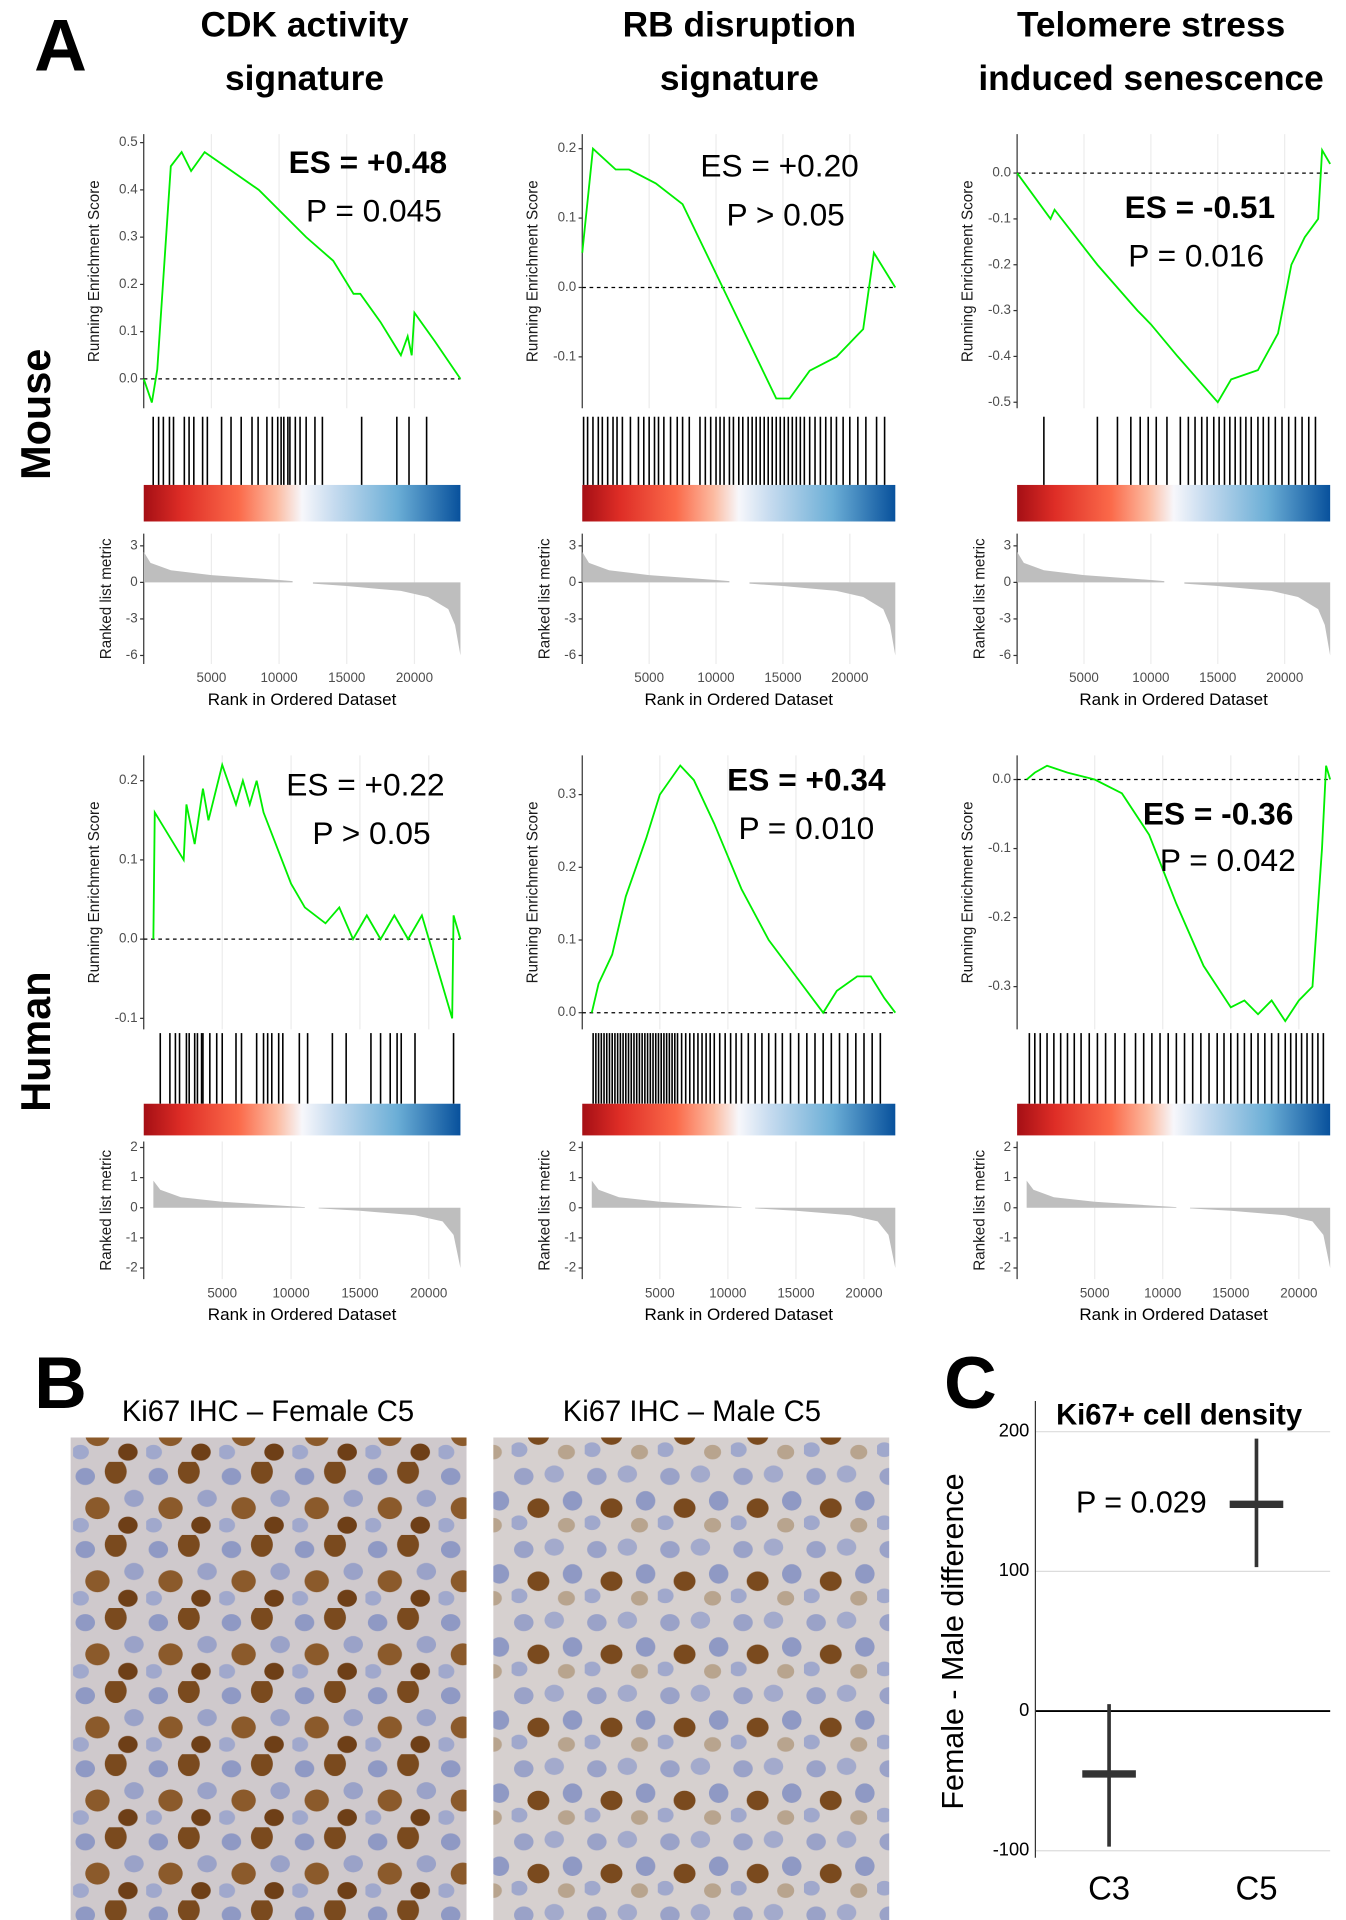  I want to click on y-tick-label: 200, so click(1014, 1430).